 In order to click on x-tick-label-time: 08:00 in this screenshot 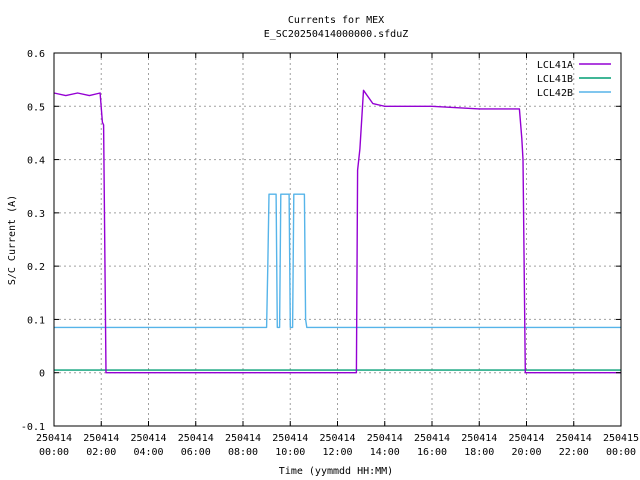, I will do `click(243, 452)`.